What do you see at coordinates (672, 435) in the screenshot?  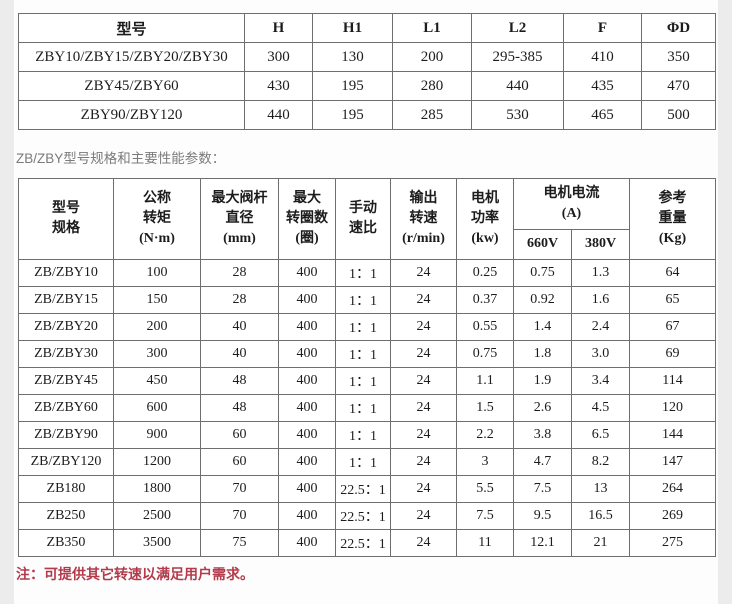 I see `table-cell: 144` at bounding box center [672, 435].